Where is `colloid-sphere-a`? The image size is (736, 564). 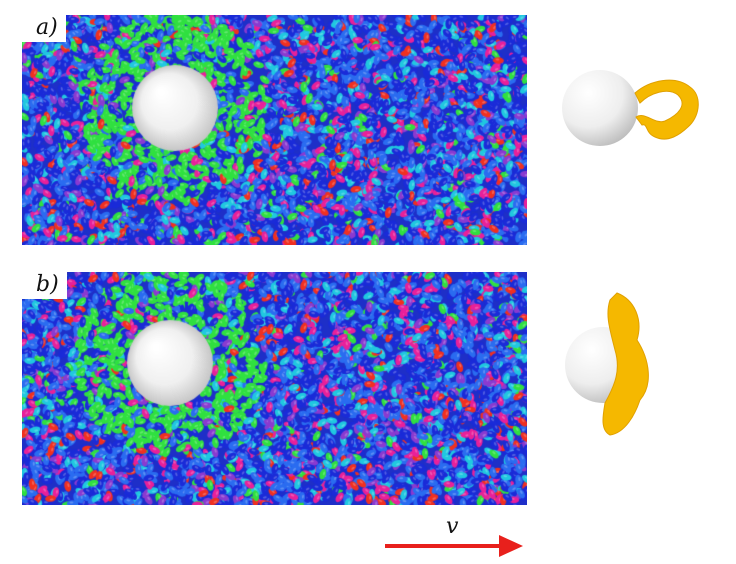 colloid-sphere-a is located at coordinates (600, 108).